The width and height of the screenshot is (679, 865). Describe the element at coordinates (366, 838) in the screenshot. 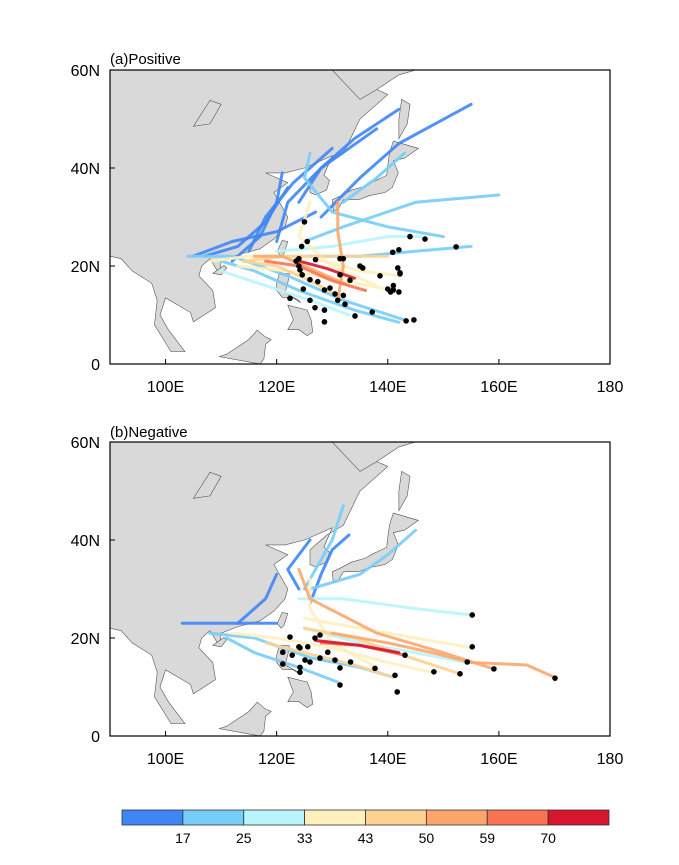

I see `colorbar-label: 43` at that location.